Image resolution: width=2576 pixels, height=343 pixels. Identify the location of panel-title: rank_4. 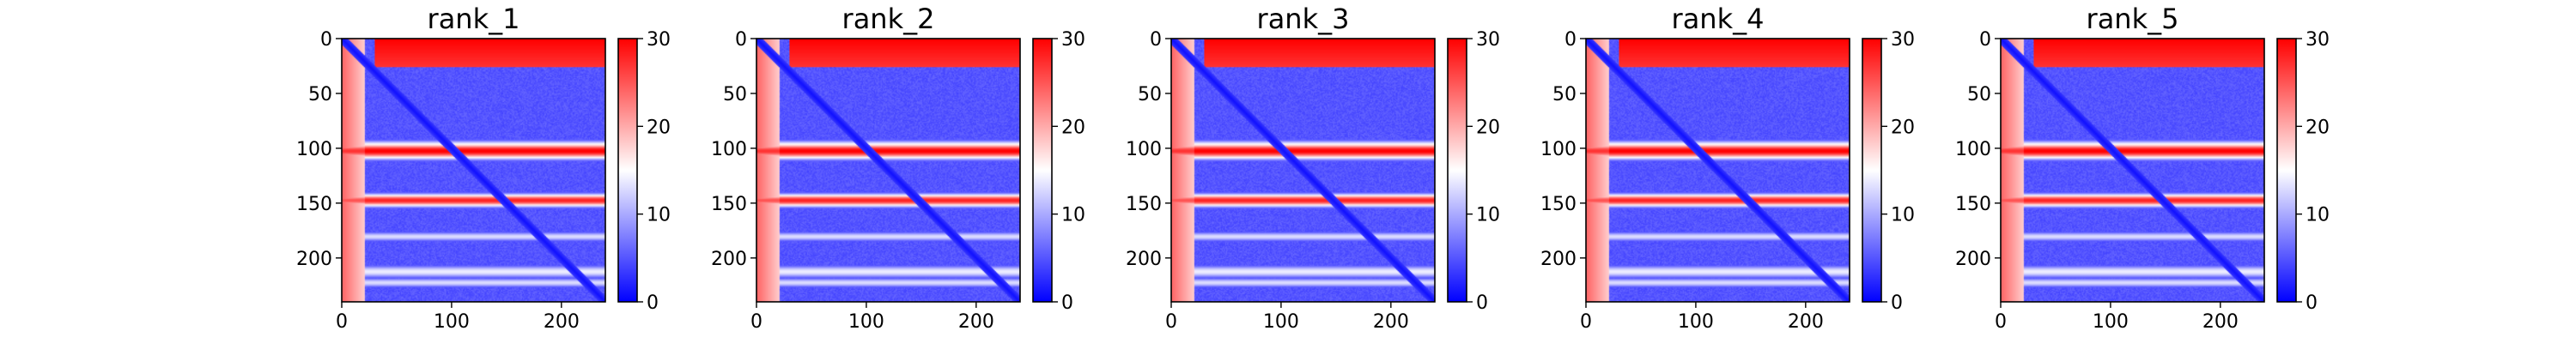
(1718, 19).